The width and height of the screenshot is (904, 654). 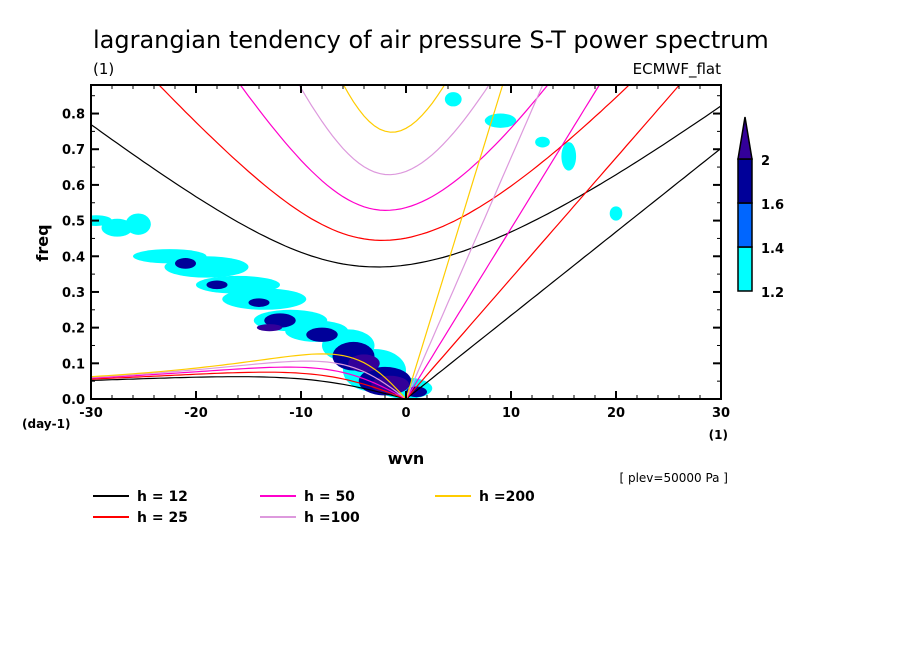 I want to click on ig-curve-h50, so click(x=394, y=148).